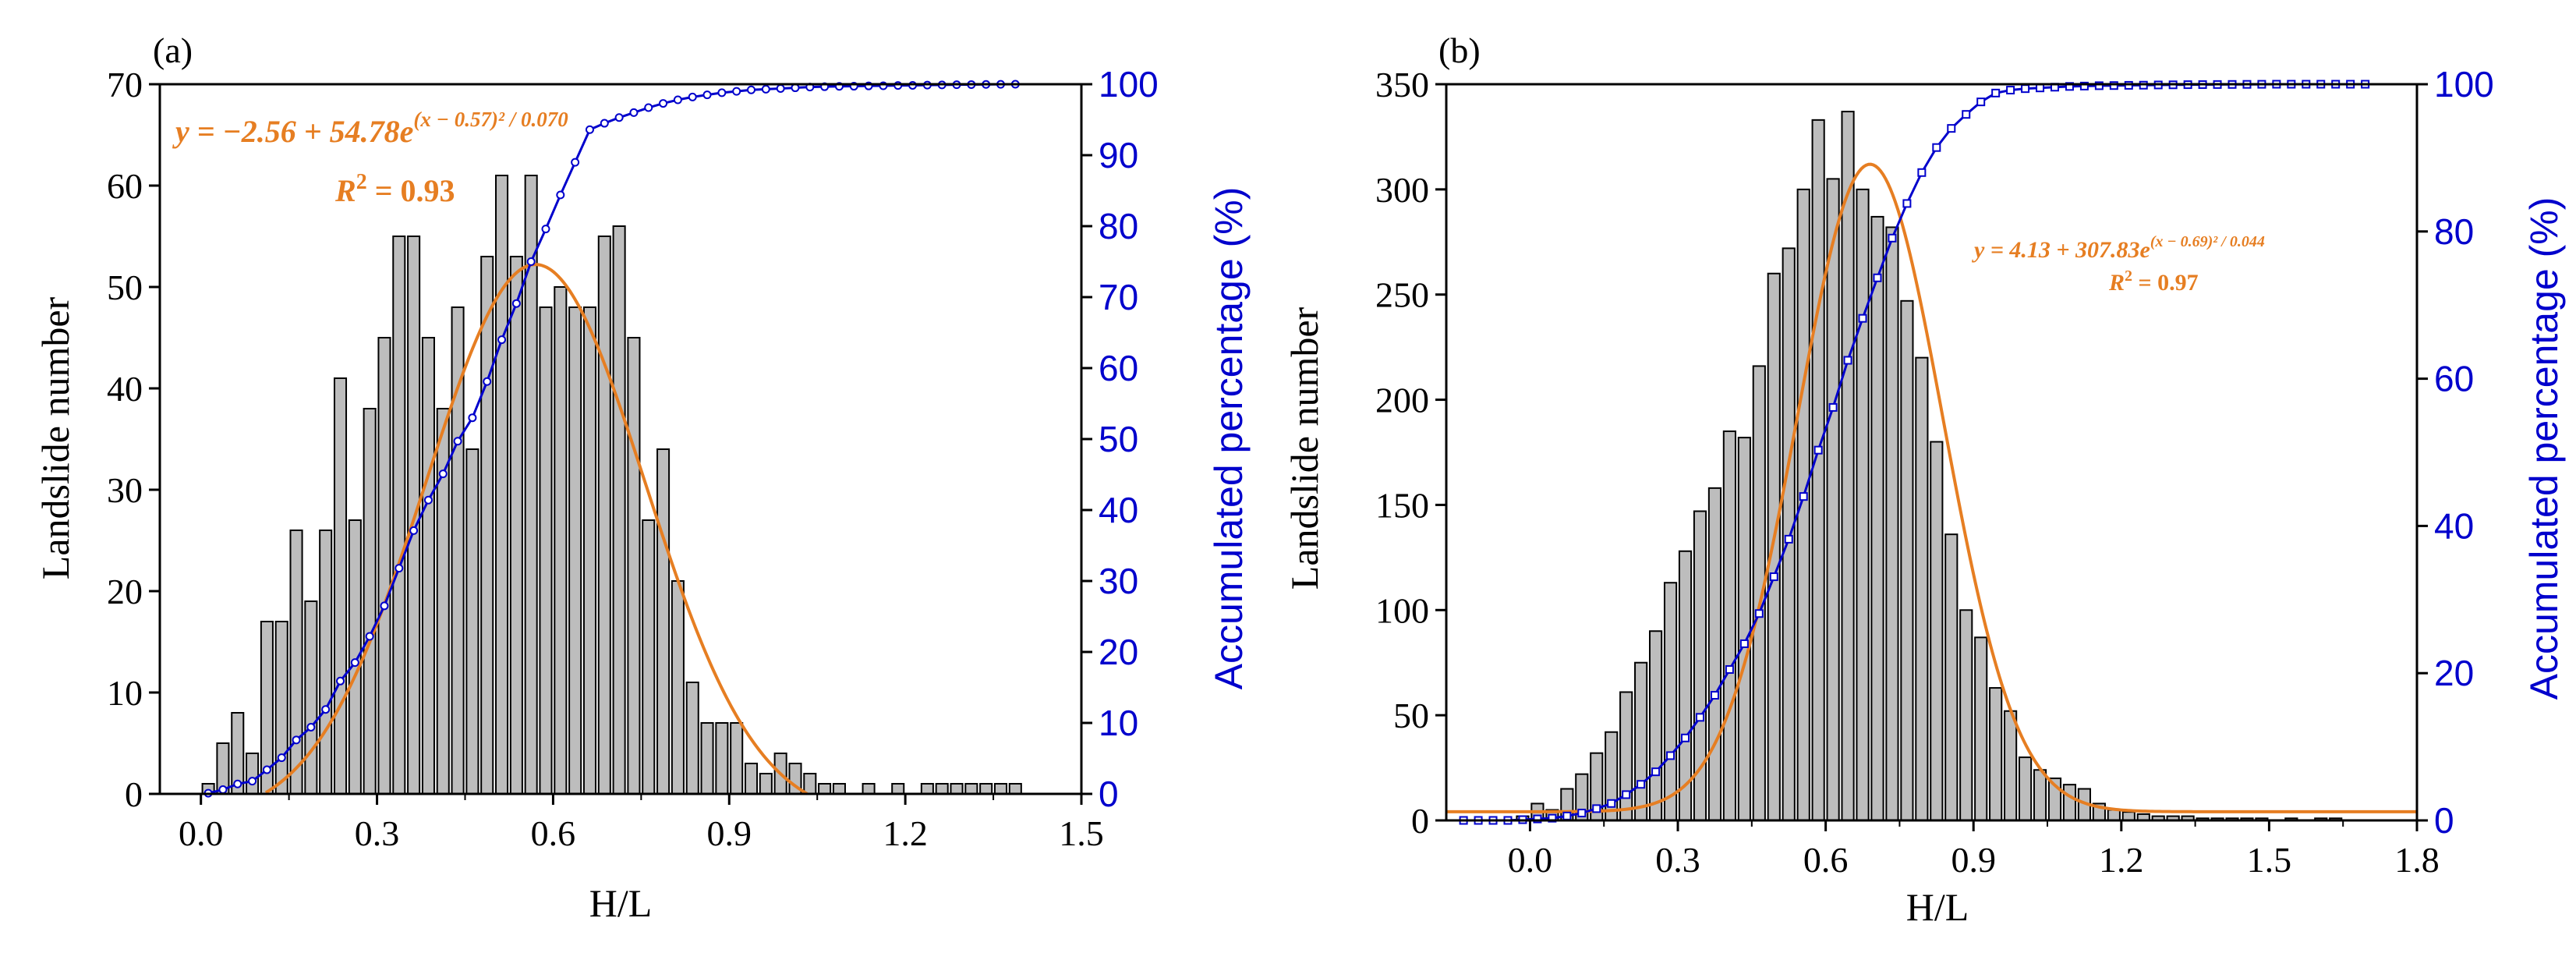 The width and height of the screenshot is (2576, 960). Describe the element at coordinates (1118, 226) in the screenshot. I see `panel-a-y2tick-label: 80` at that location.